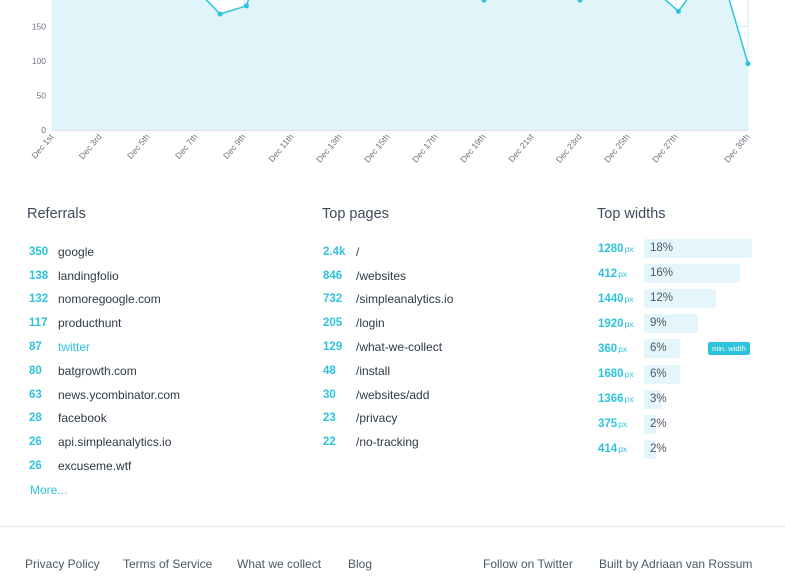 Image resolution: width=785 pixels, height=587 pixels. I want to click on width-bar-track: 3%, so click(699, 399).